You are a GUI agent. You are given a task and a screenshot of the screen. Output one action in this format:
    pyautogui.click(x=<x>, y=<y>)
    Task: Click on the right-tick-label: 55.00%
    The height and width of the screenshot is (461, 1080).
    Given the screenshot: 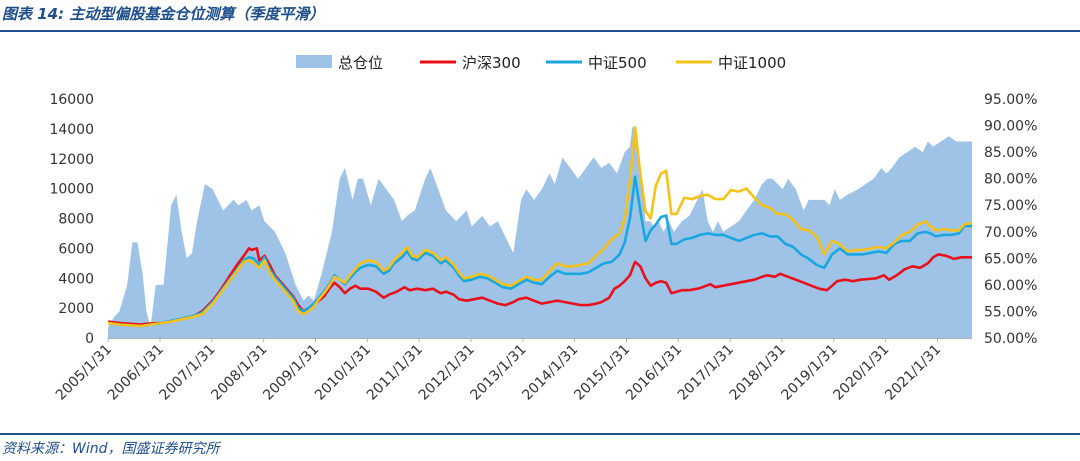 What is the action you would take?
    pyautogui.click(x=1010, y=312)
    